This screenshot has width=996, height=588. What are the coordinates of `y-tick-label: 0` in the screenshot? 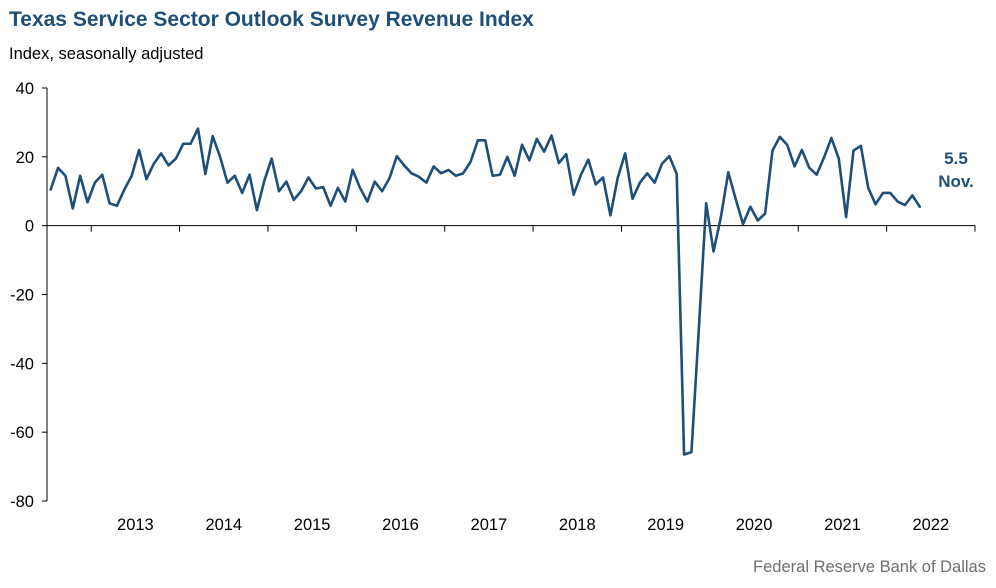 It's located at (29, 227).